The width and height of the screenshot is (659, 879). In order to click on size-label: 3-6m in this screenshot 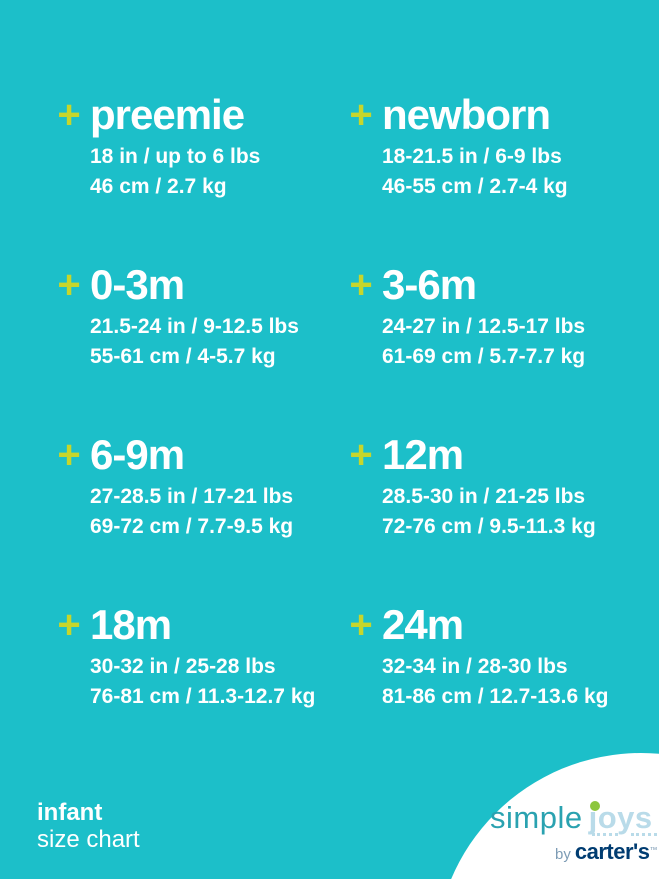, I will do `click(429, 284)`.